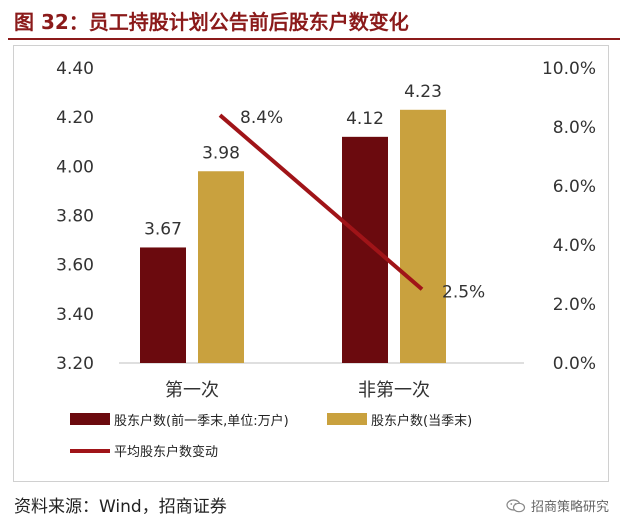  I want to click on x-category-label: 第一次, so click(192, 390).